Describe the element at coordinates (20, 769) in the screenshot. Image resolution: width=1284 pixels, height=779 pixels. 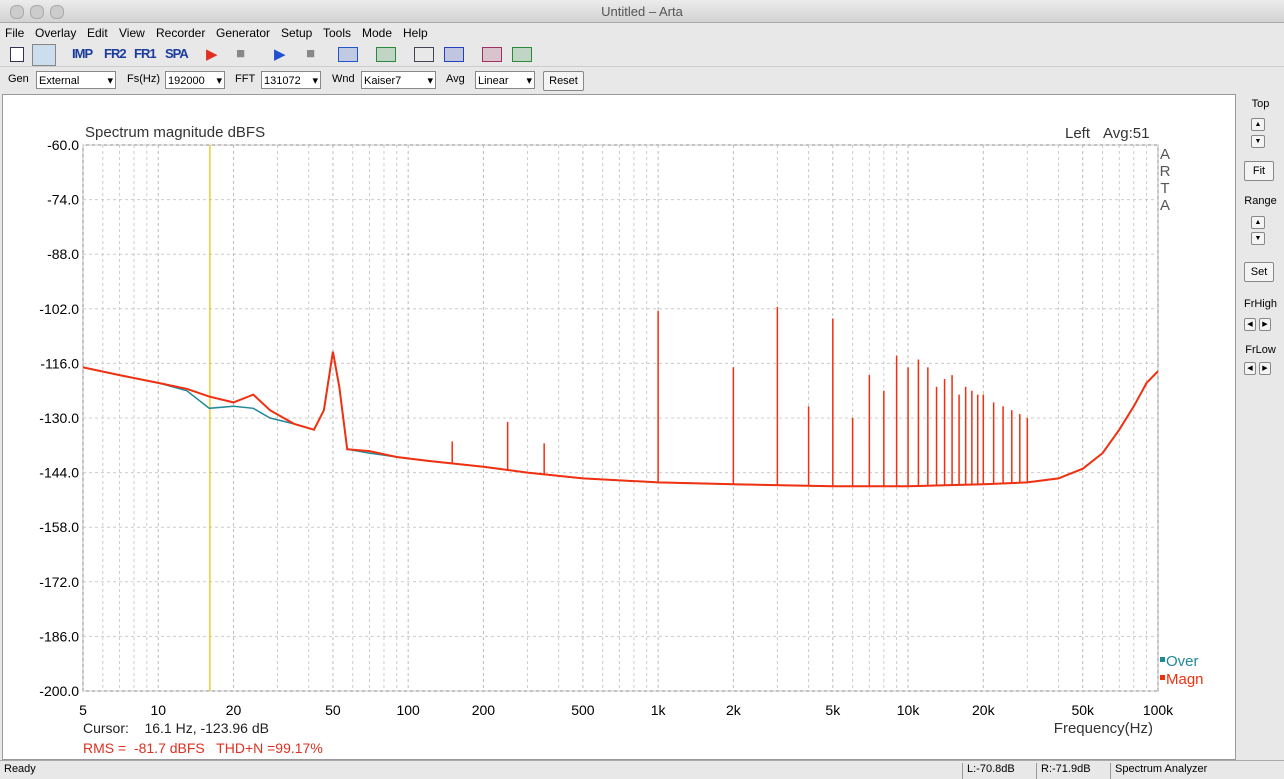
I see `status-text: Ready` at that location.